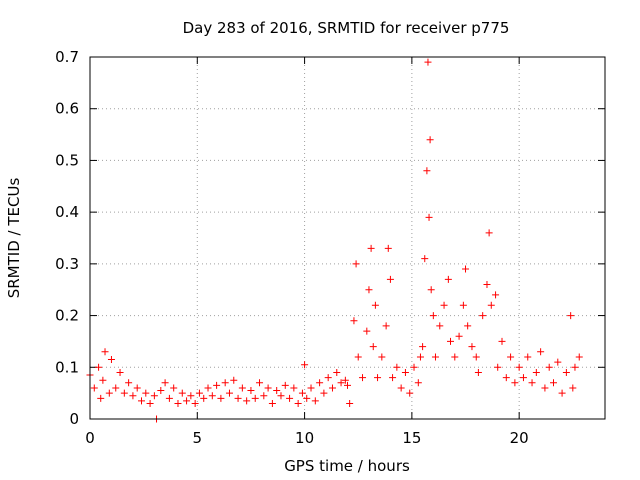 This screenshot has height=480, width=640. What do you see at coordinates (74, 419) in the screenshot?
I see `y-tick-label: 0` at bounding box center [74, 419].